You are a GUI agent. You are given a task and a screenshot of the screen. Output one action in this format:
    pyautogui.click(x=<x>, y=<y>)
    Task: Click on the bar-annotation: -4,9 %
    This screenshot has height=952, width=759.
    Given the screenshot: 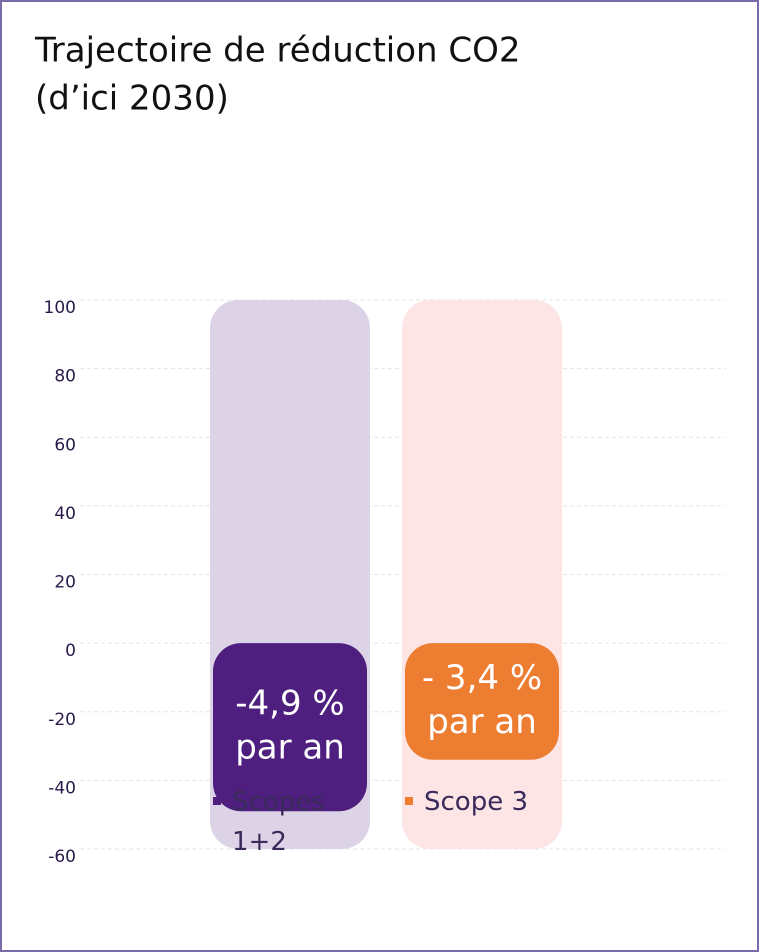 What is the action you would take?
    pyautogui.click(x=289, y=704)
    